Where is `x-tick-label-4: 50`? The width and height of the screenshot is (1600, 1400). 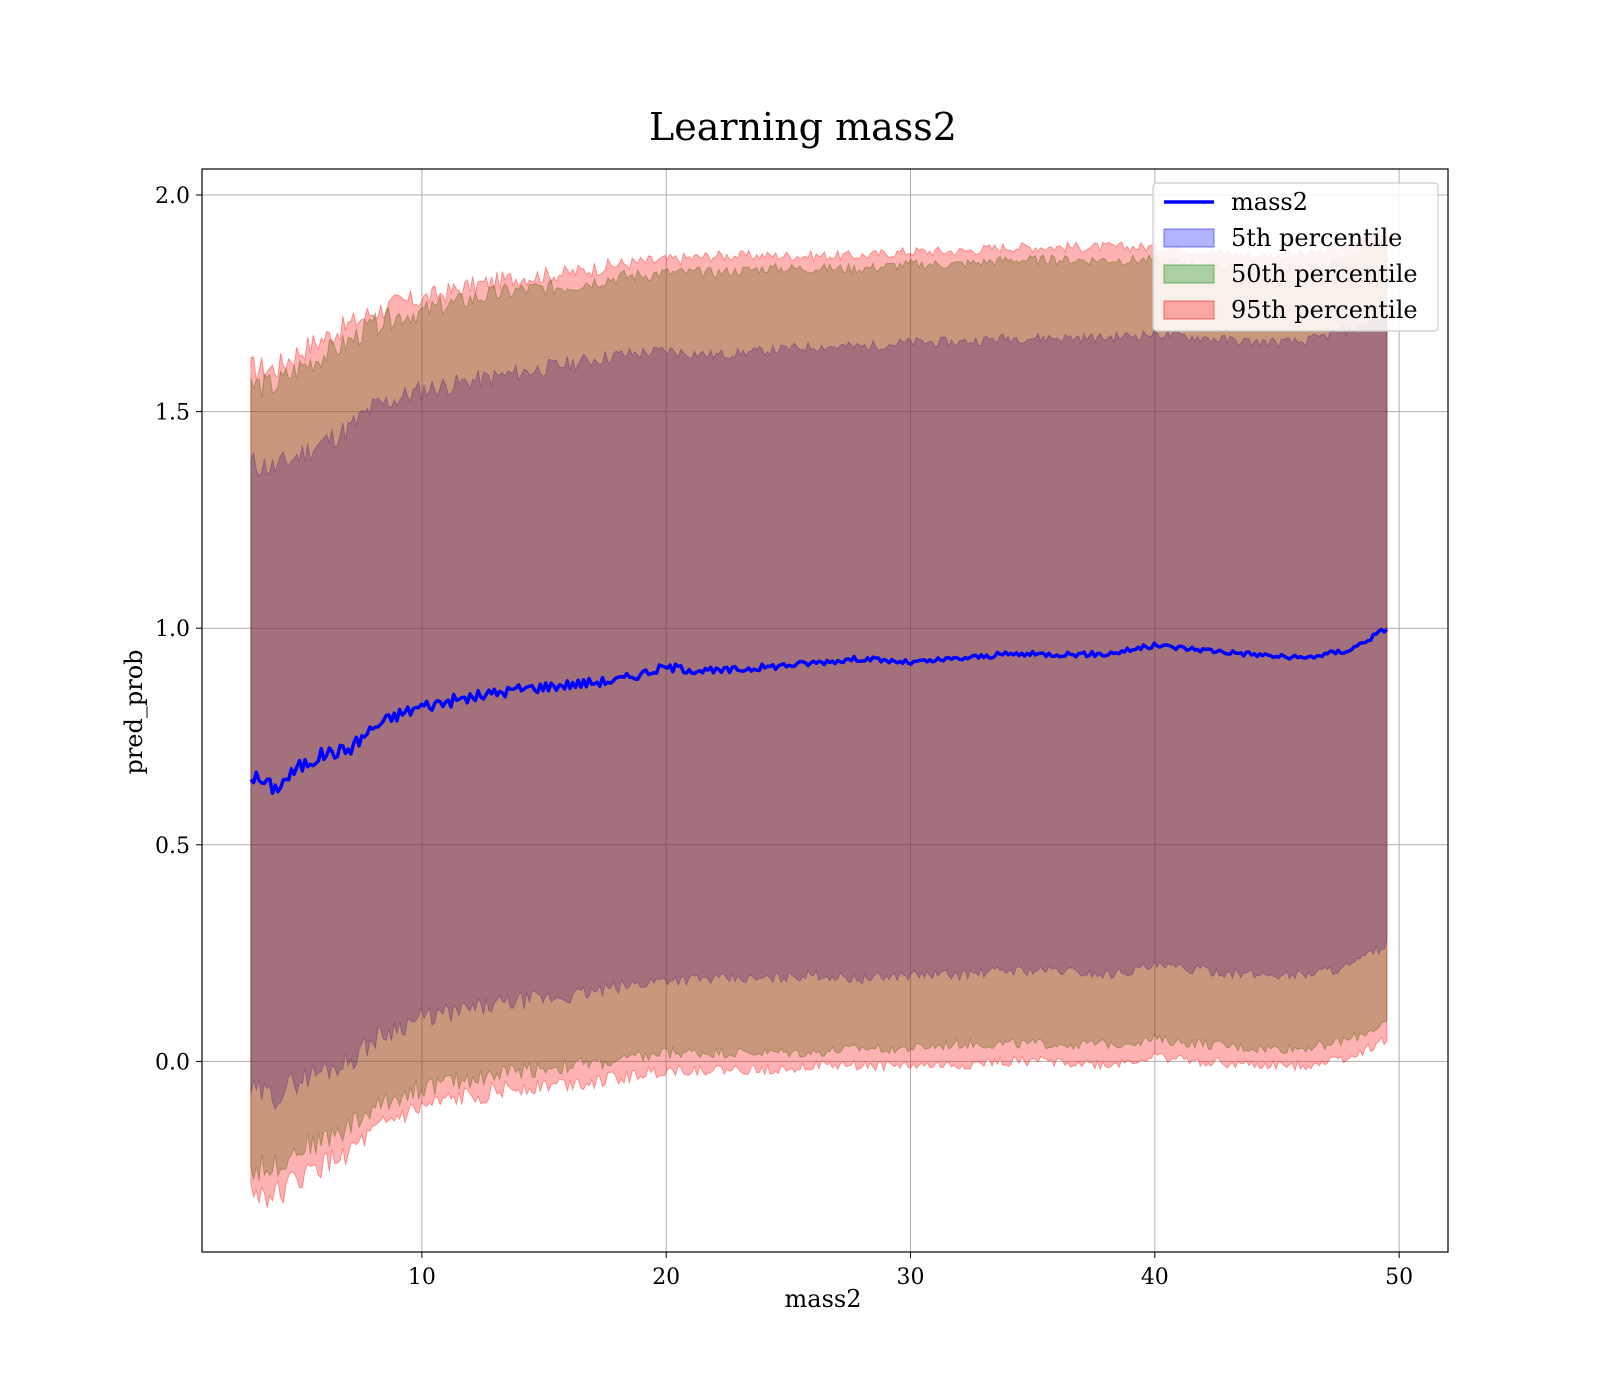
x-tick-label-4: 50 is located at coordinates (1399, 1277).